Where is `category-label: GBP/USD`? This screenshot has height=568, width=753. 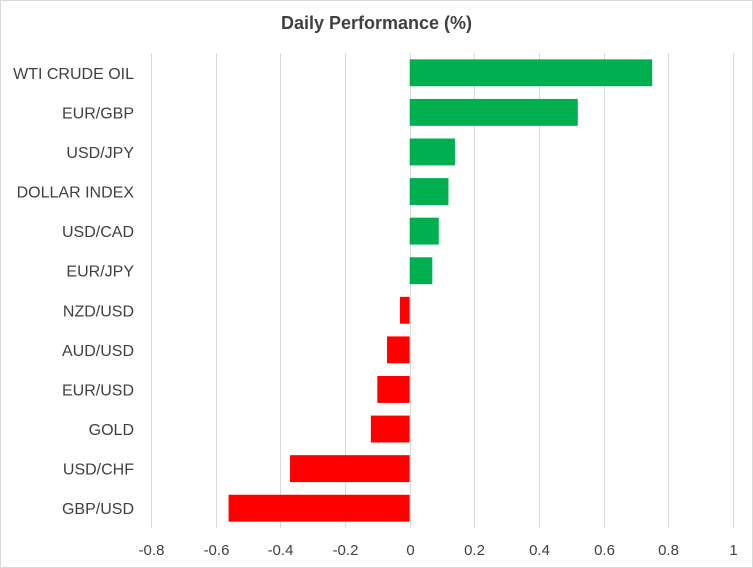
category-label: GBP/USD is located at coordinates (98, 509).